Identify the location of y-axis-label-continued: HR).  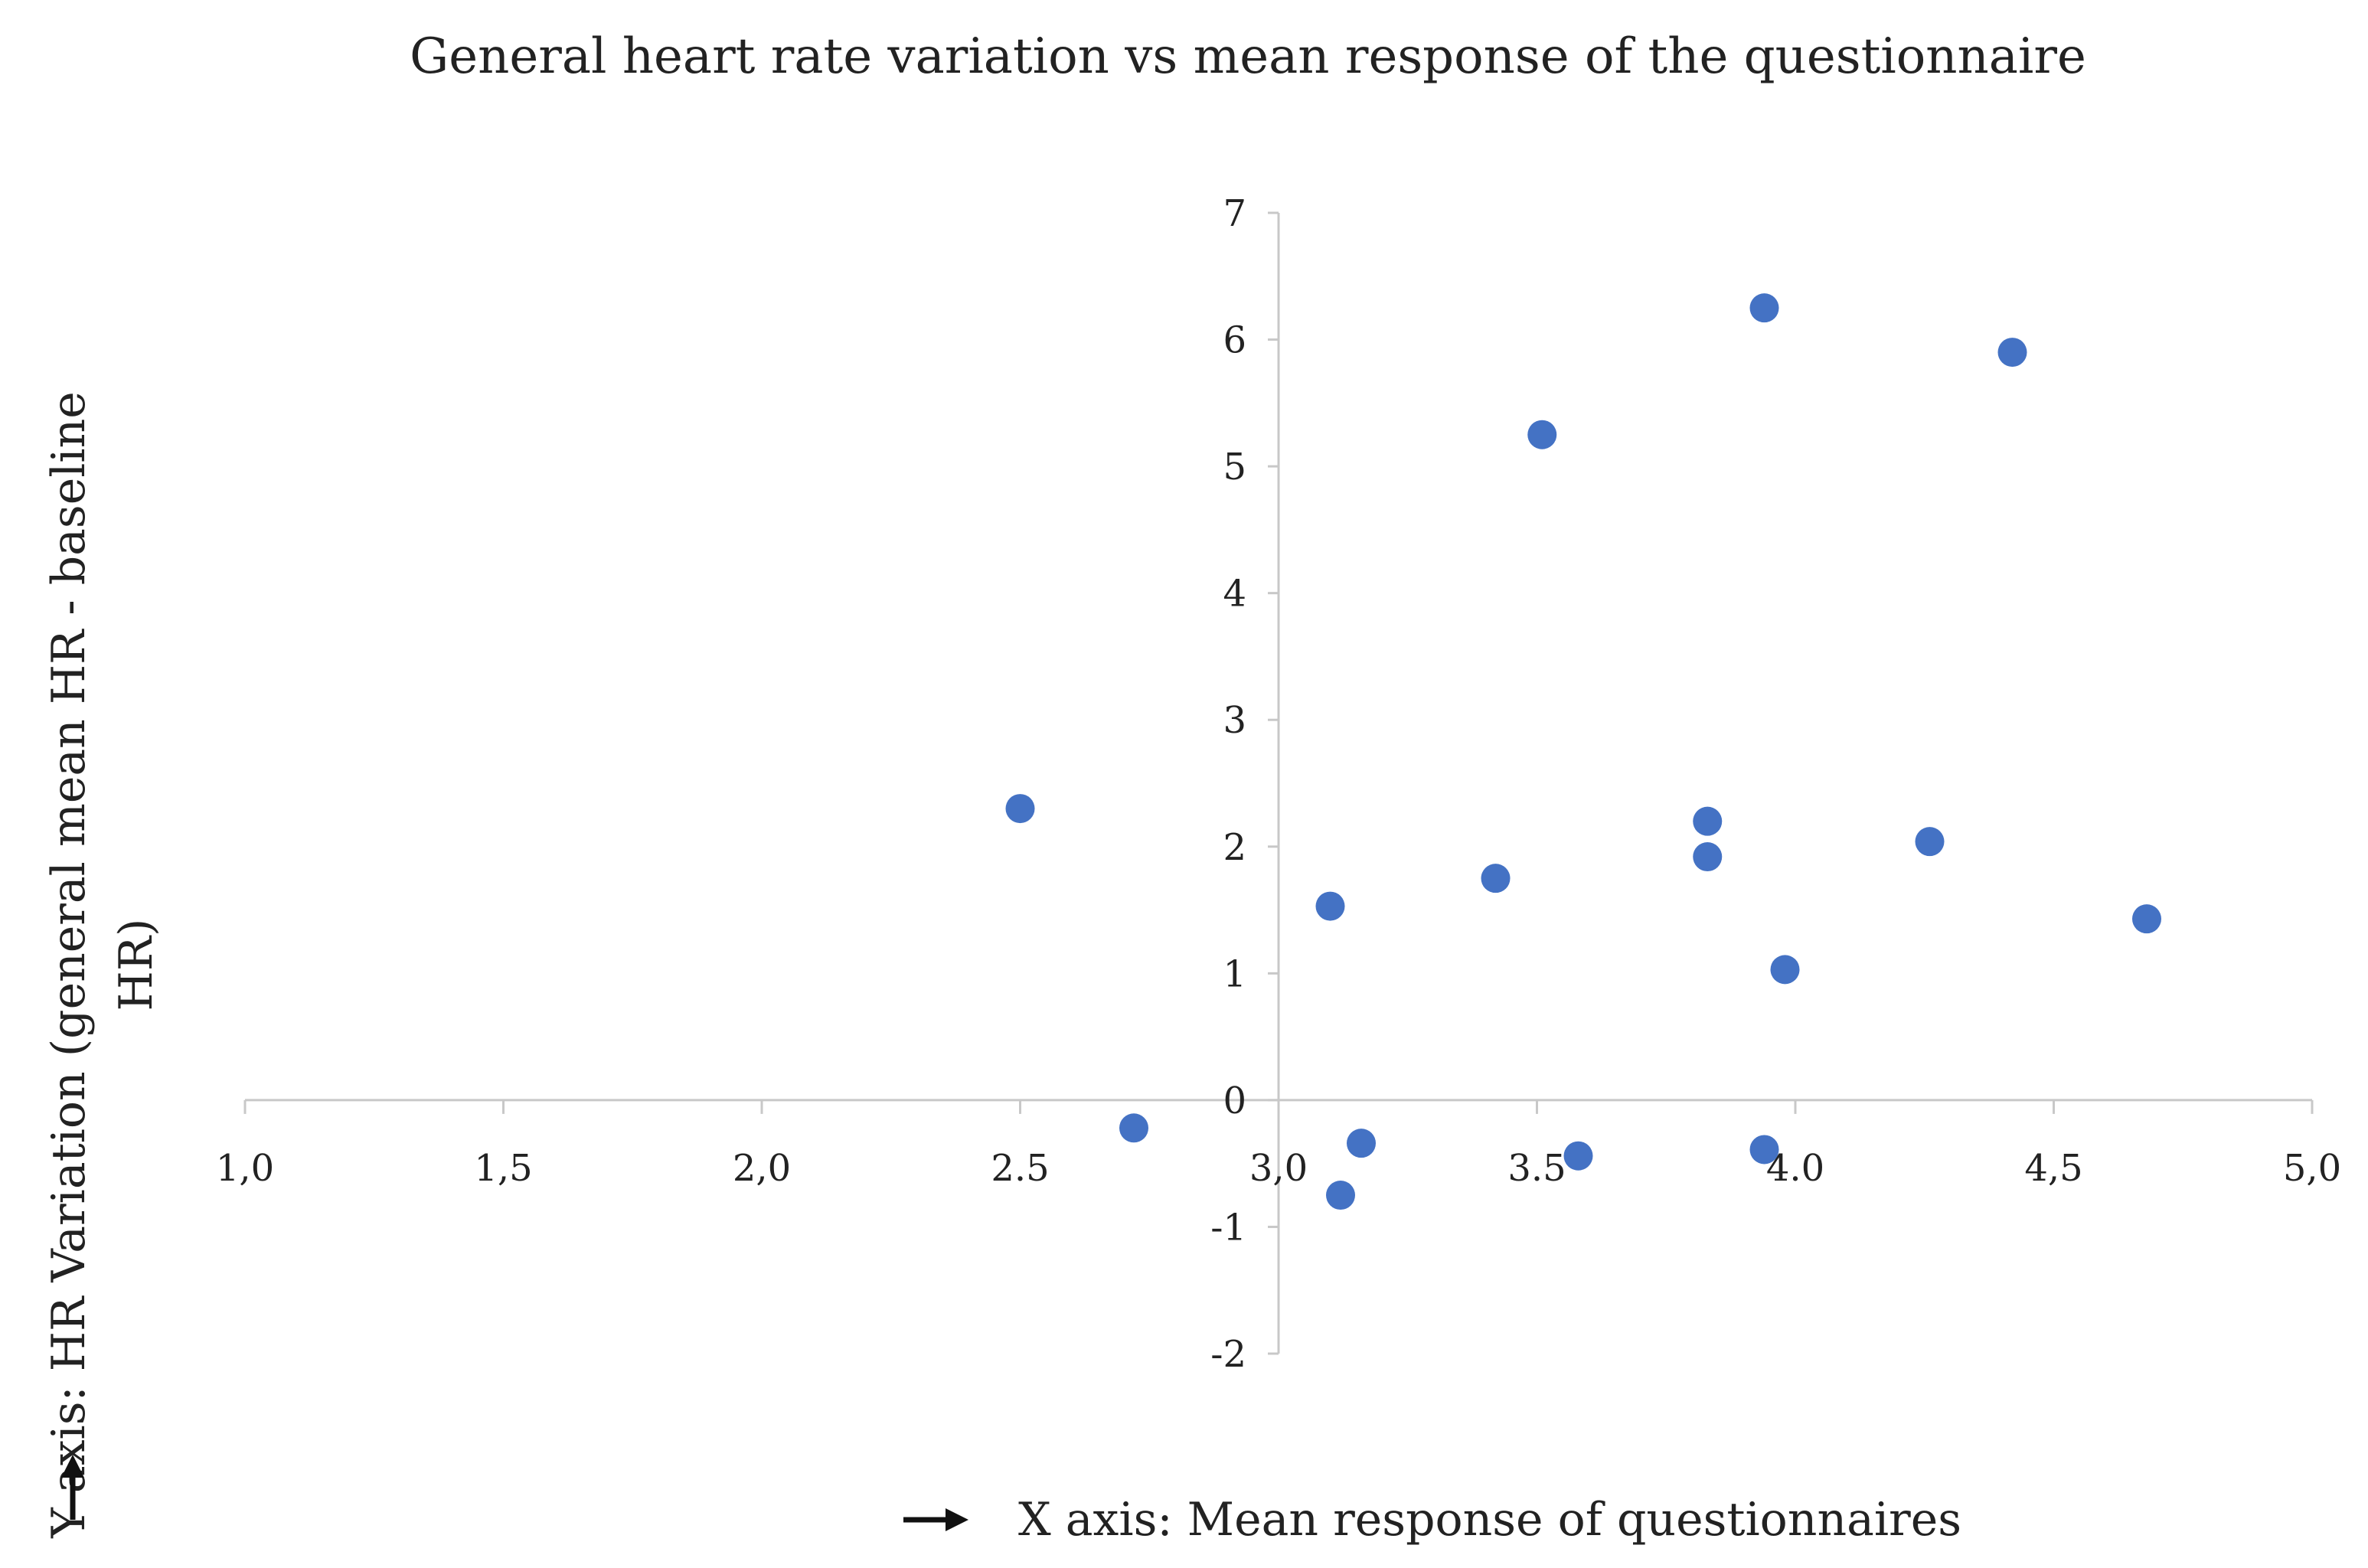
(136, 965).